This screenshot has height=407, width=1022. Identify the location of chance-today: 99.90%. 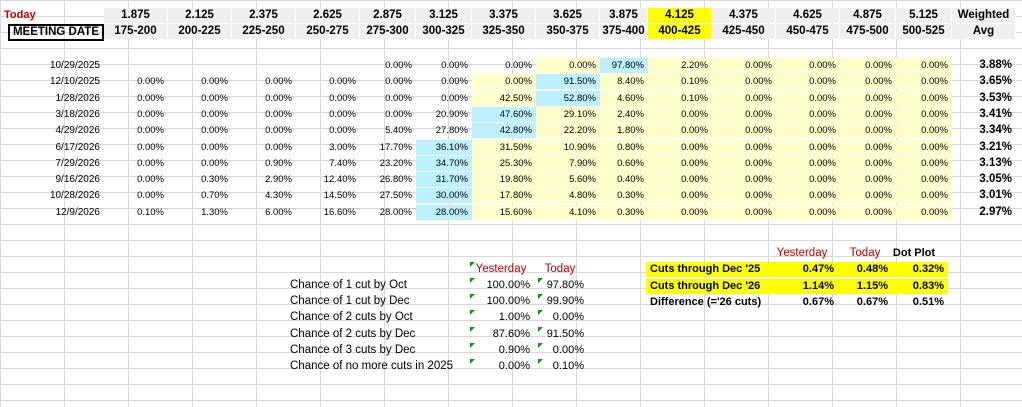
(565, 301).